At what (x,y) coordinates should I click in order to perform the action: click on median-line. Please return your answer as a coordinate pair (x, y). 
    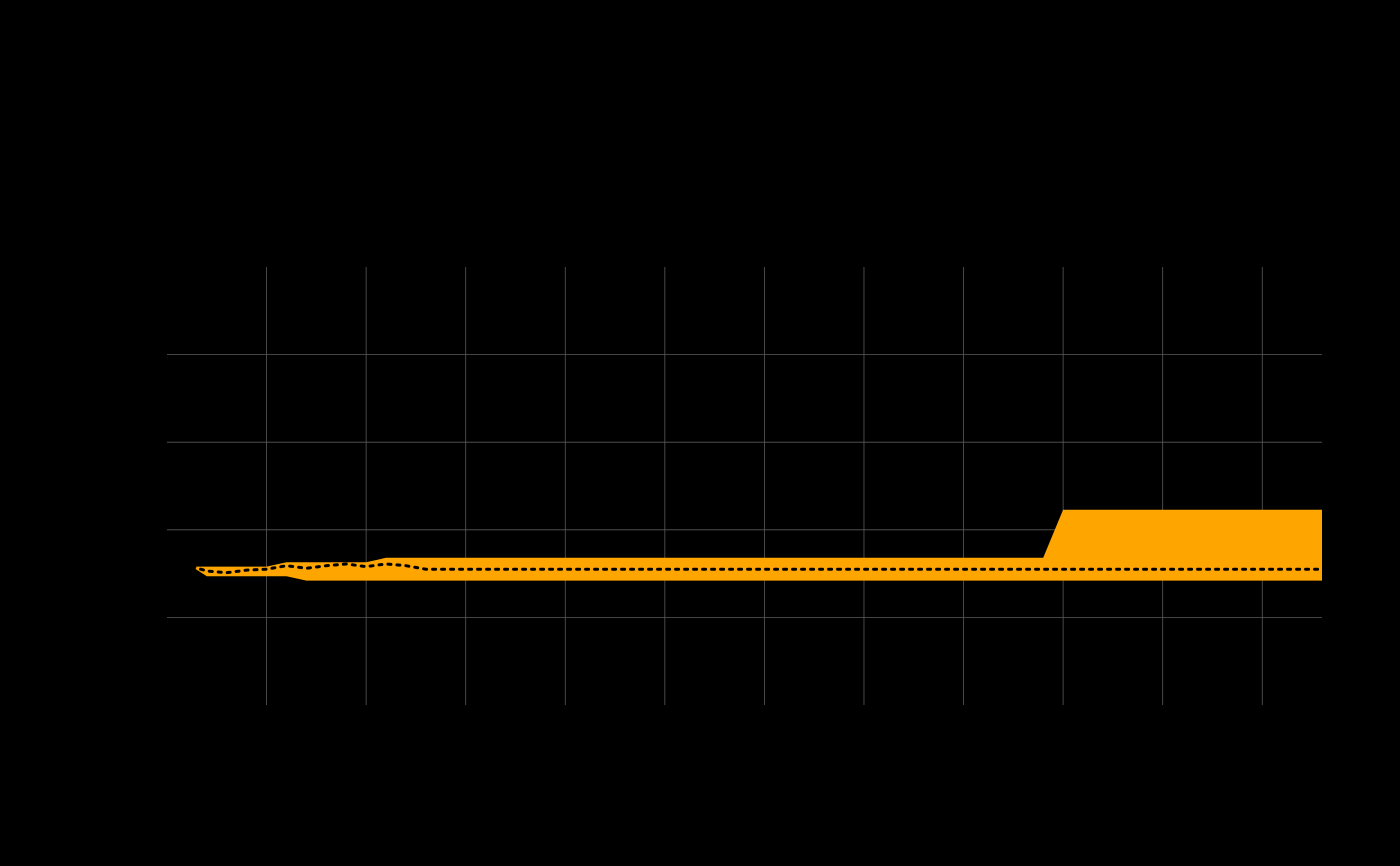
    Looking at the image, I should click on (757, 568).